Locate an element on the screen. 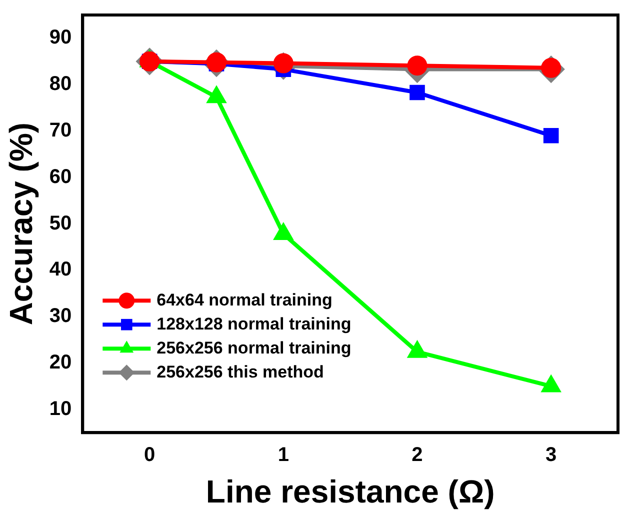 The height and width of the screenshot is (517, 633). y-tick-label: 50 is located at coordinates (60, 223).